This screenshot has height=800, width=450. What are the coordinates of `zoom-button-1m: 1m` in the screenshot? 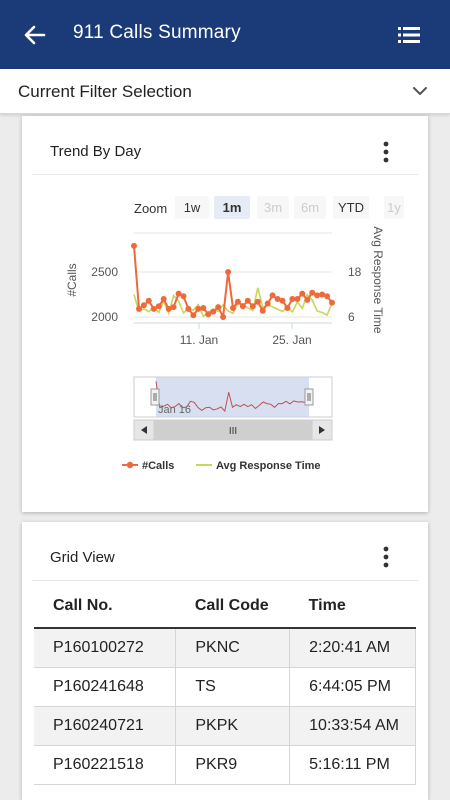 It's located at (232, 207).